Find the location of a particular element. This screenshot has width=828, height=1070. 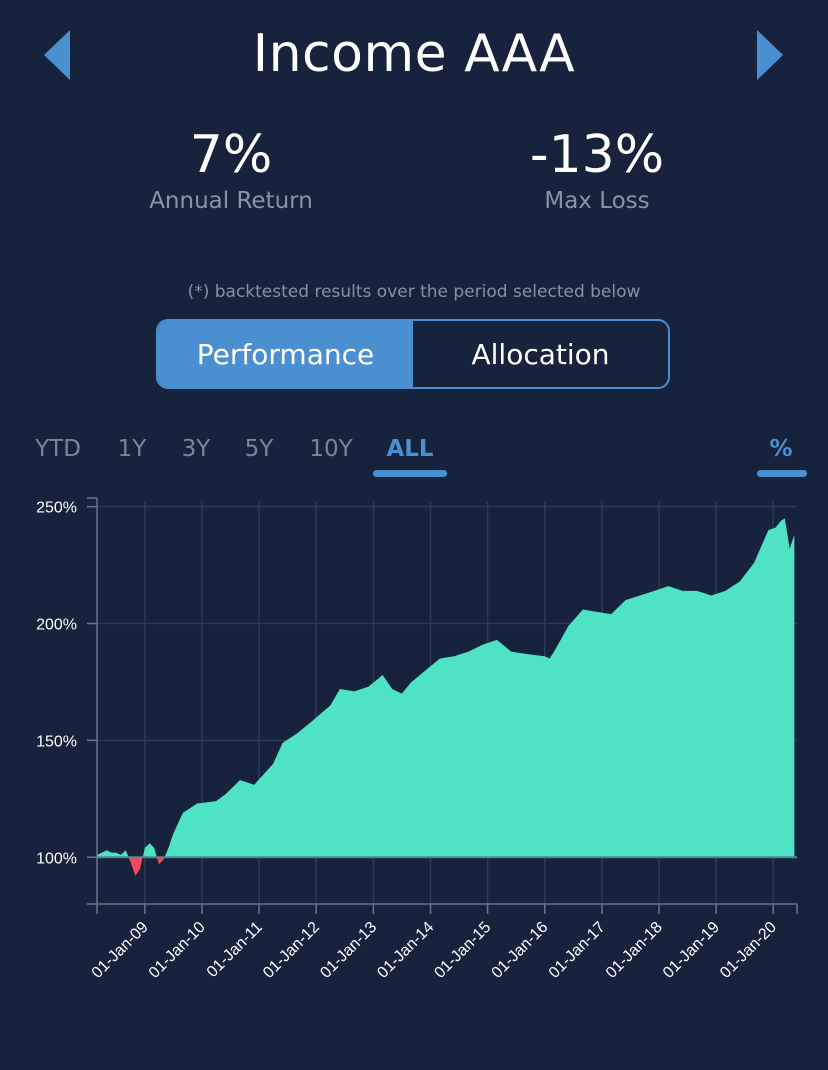

max-loss-label: Max Loss is located at coordinates (597, 201).